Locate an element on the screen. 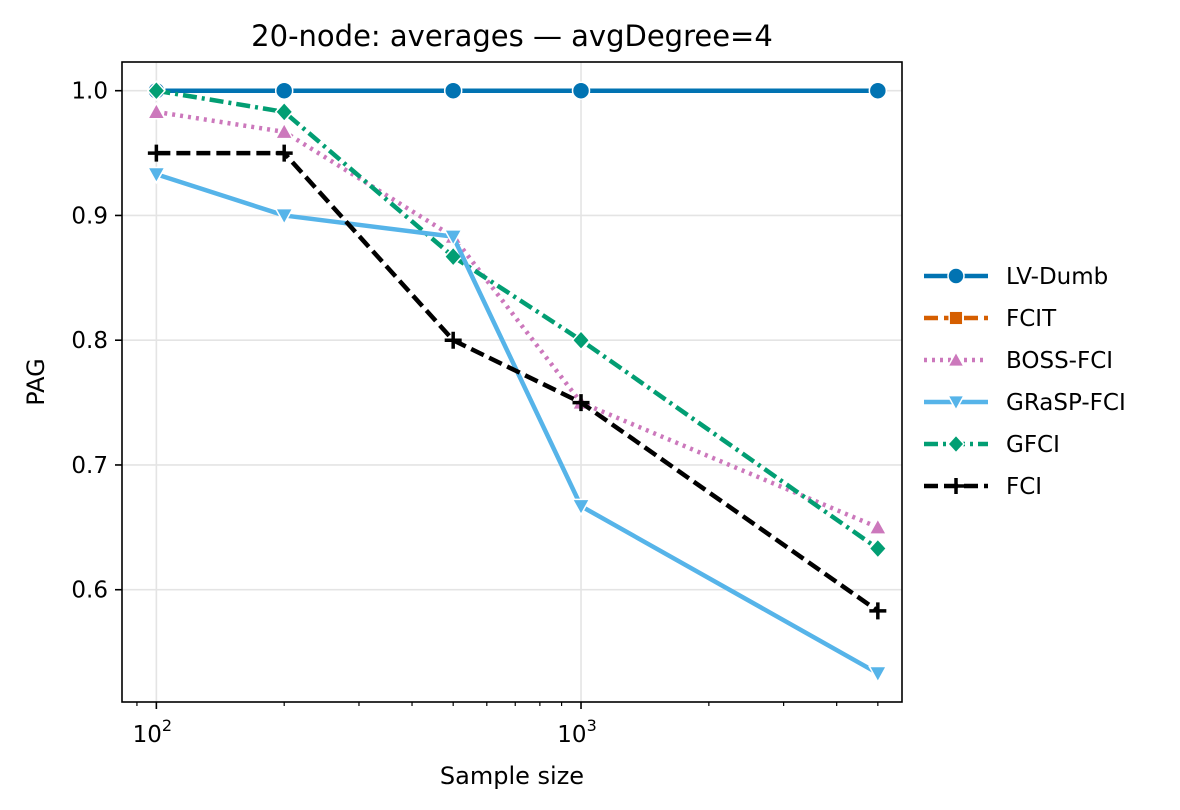 Image resolution: width=1180 pixels, height=810 pixels. legend-item-lv-dumb: LV-Dumb is located at coordinates (1016, 277).